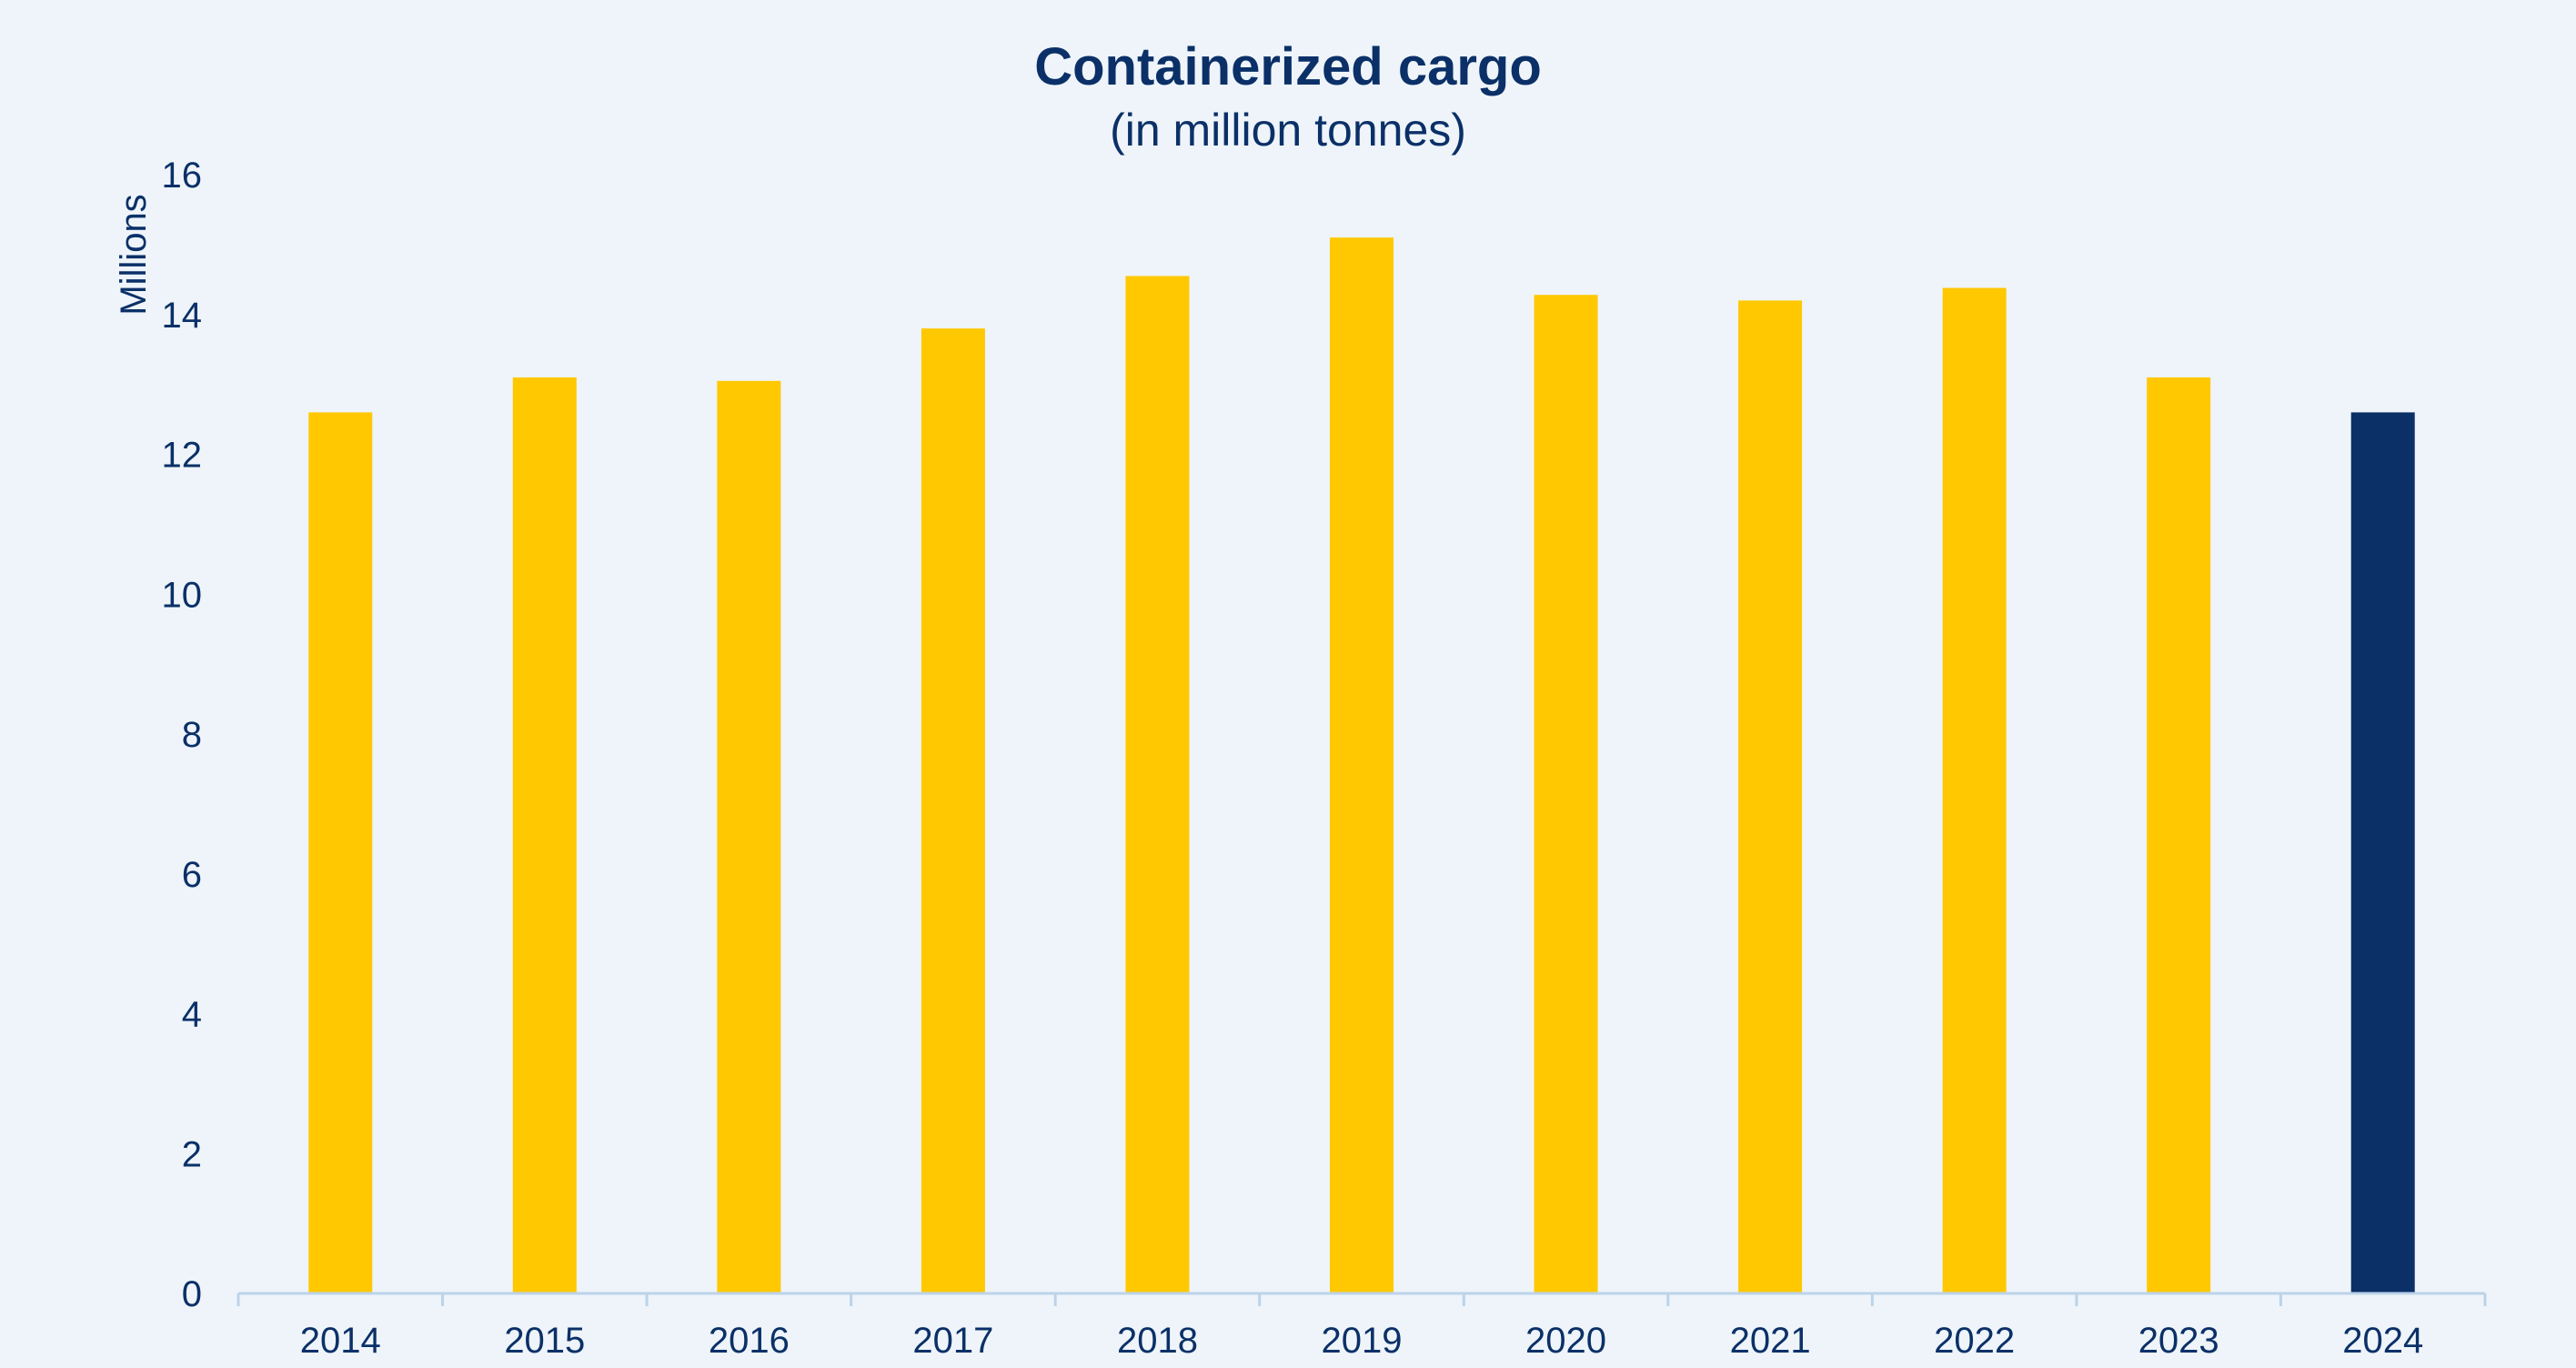 The image size is (2576, 1368). I want to click on y-tick-label: 16, so click(182, 176).